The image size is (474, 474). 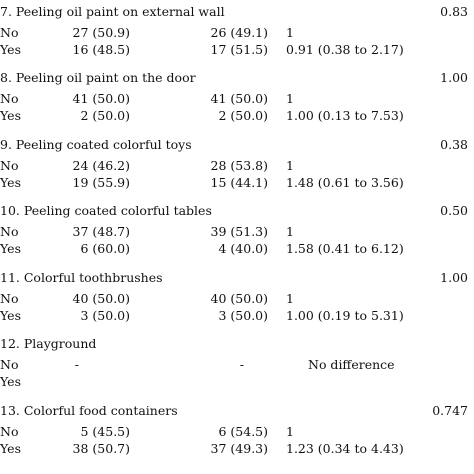 I want to click on odds-ratio: 1.23 (0.34 to 4.43), so click(x=345, y=448).